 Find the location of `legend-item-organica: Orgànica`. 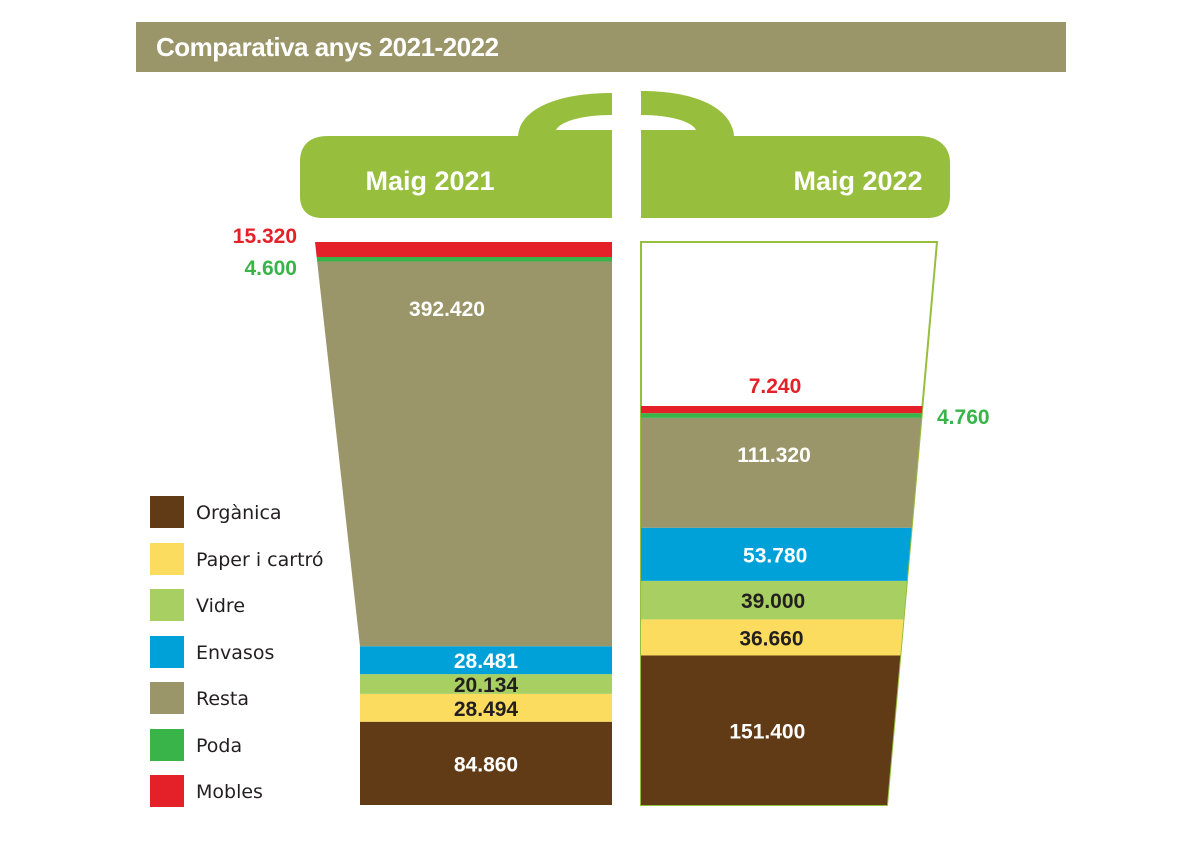

legend-item-organica: Orgànica is located at coordinates (250, 512).